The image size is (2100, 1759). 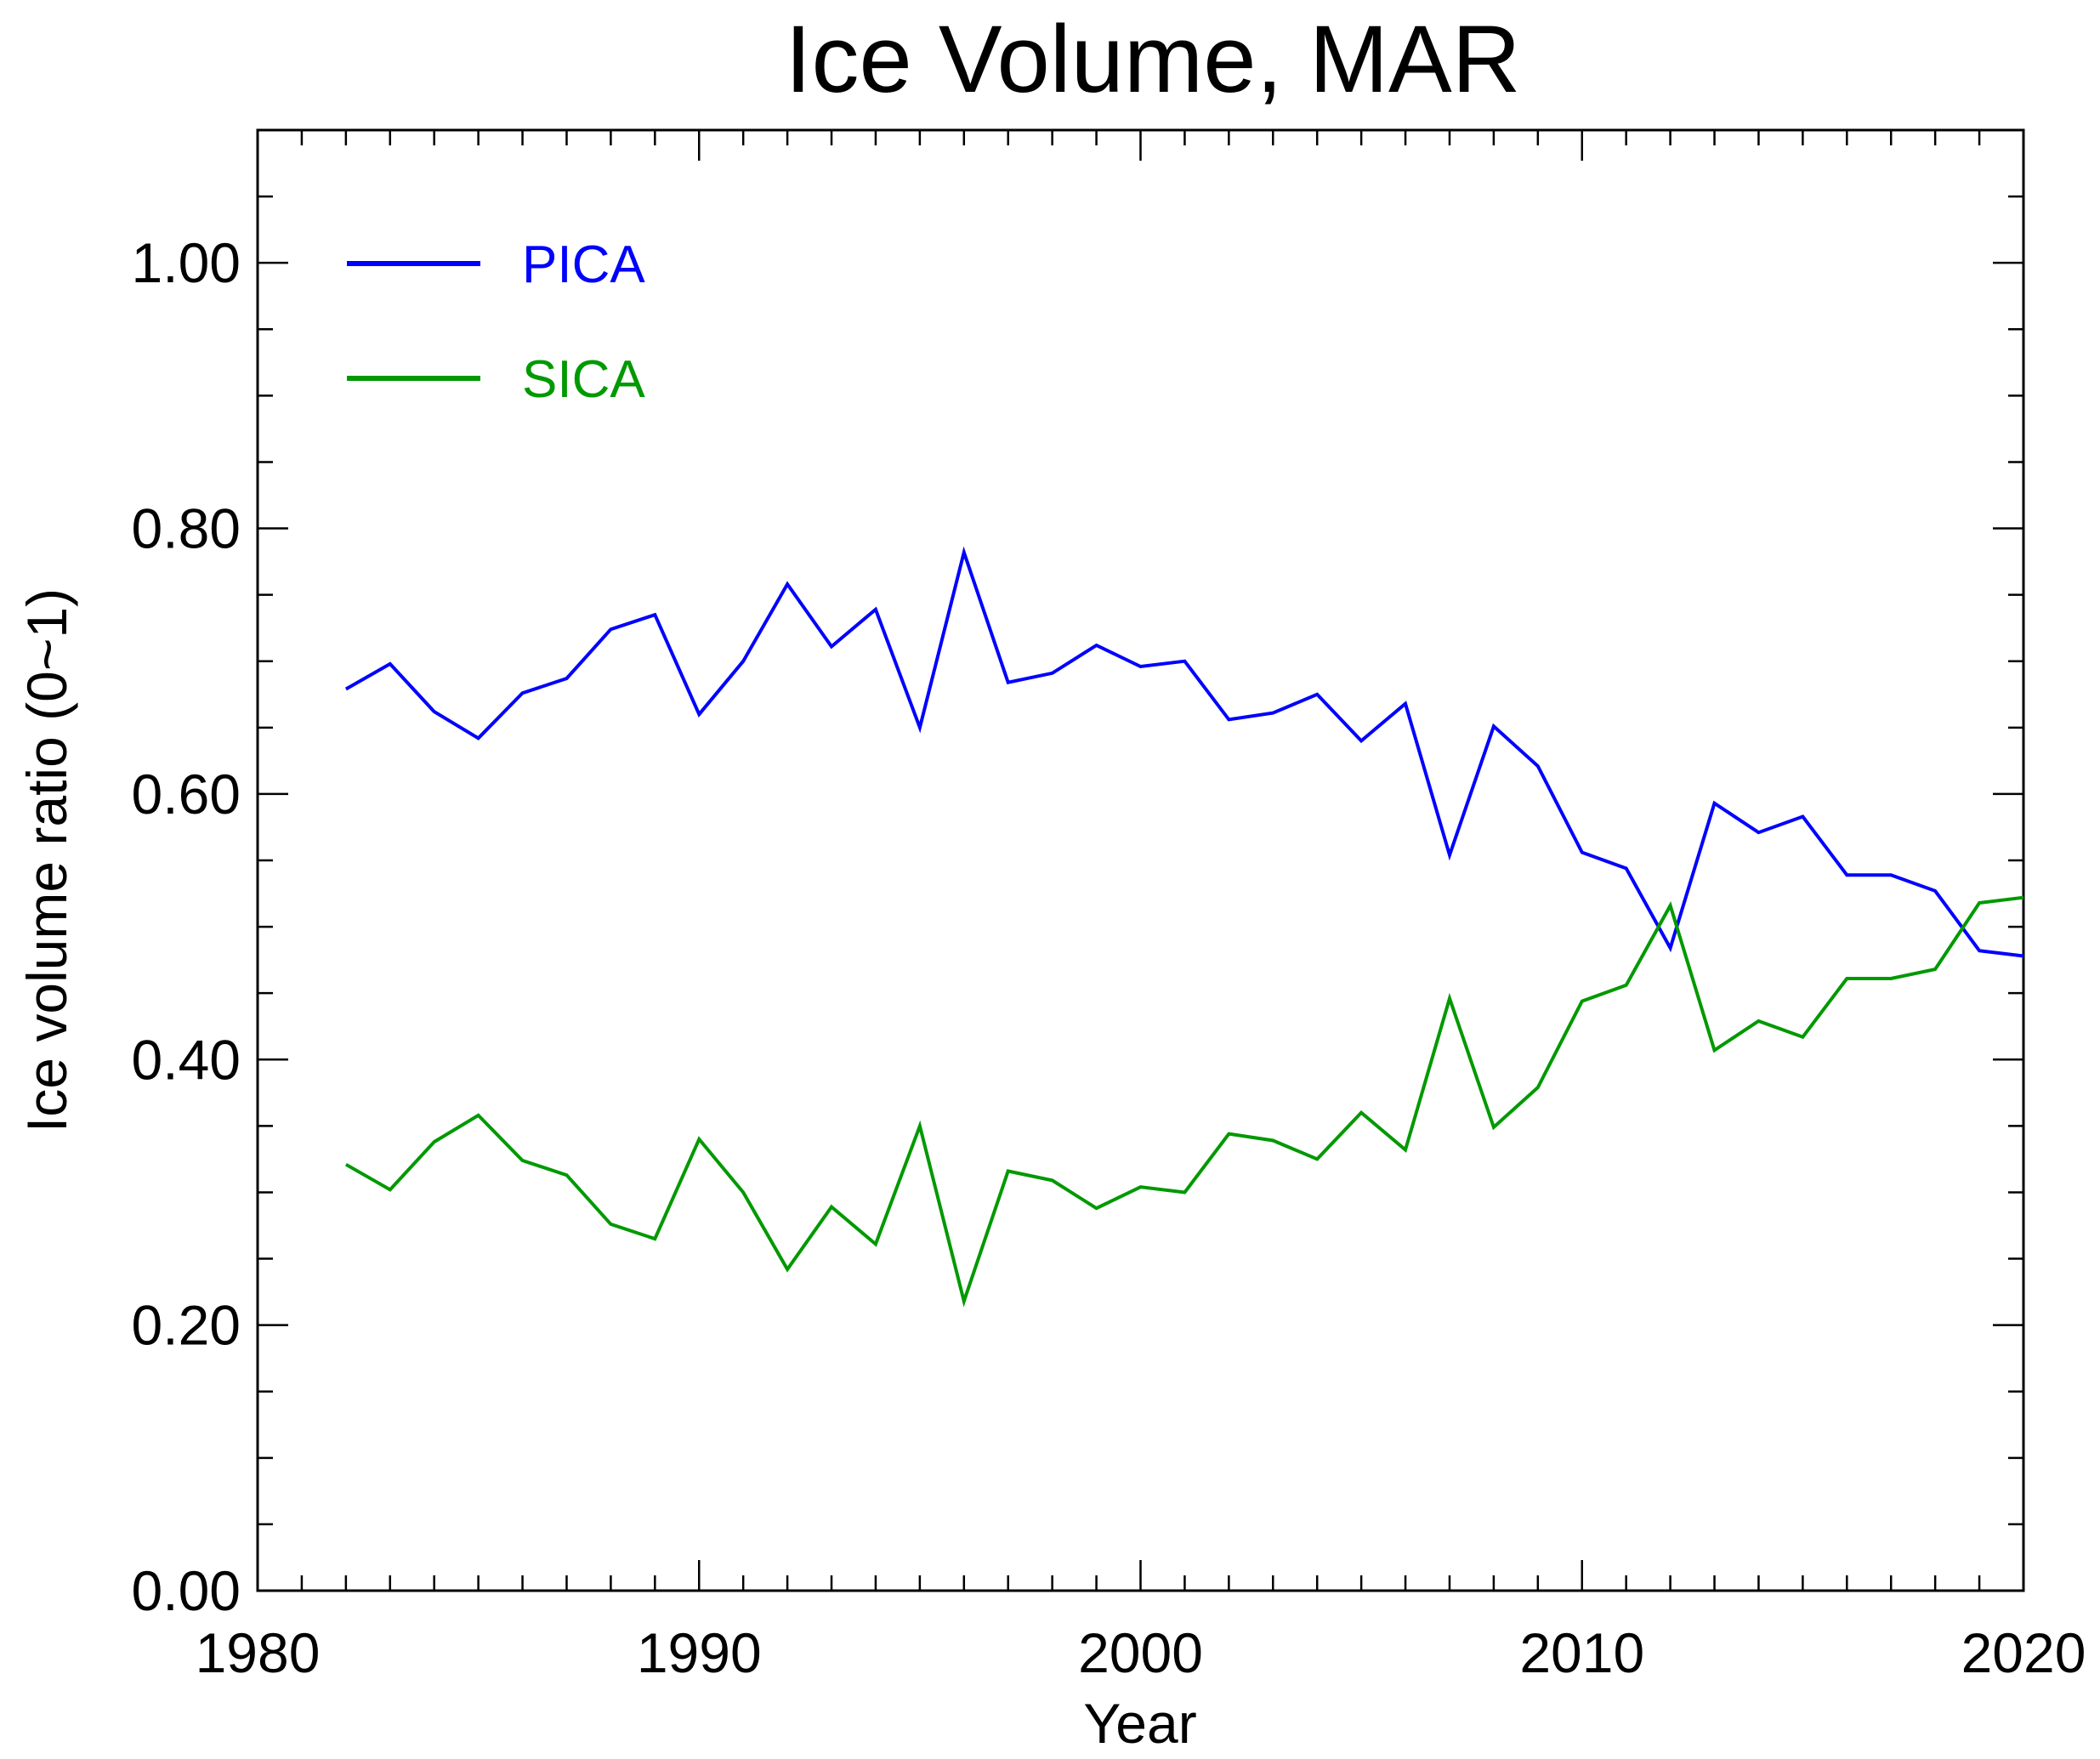 What do you see at coordinates (186, 1590) in the screenshot?
I see `y-tick-label: 0.00` at bounding box center [186, 1590].